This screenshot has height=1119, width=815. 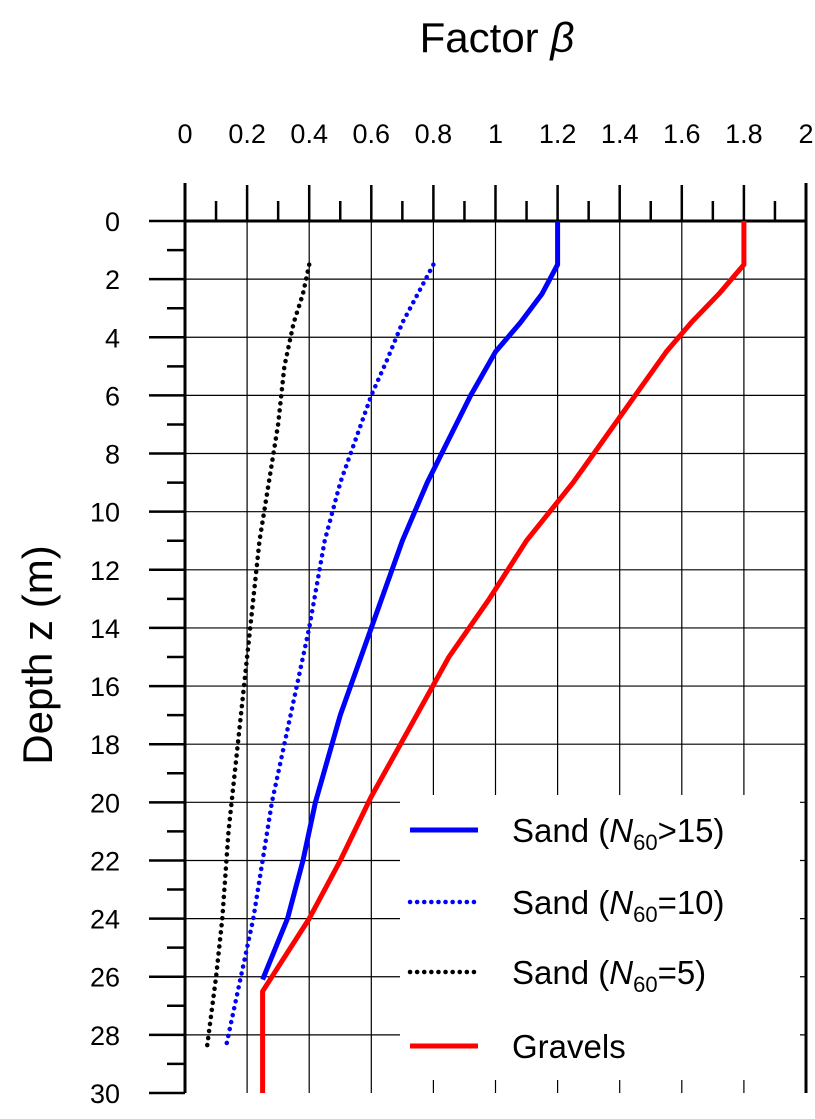 What do you see at coordinates (309, 134) in the screenshot?
I see `x-tick-label: 0.4` at bounding box center [309, 134].